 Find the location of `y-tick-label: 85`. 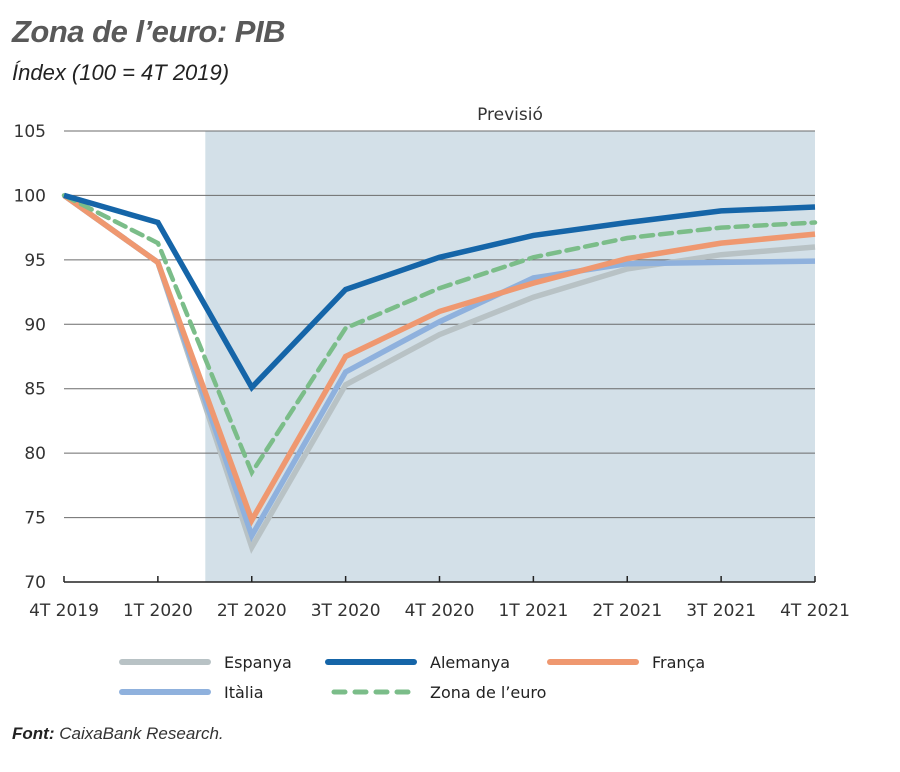

y-tick-label: 85 is located at coordinates (35, 390).